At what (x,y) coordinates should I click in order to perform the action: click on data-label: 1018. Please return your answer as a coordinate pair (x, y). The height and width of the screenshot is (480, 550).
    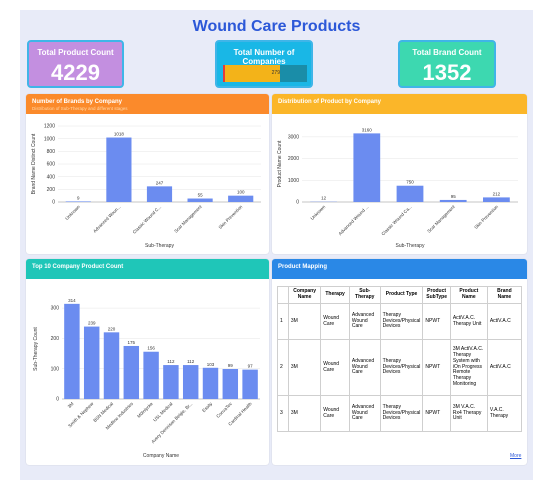
    Looking at the image, I should click on (119, 134).